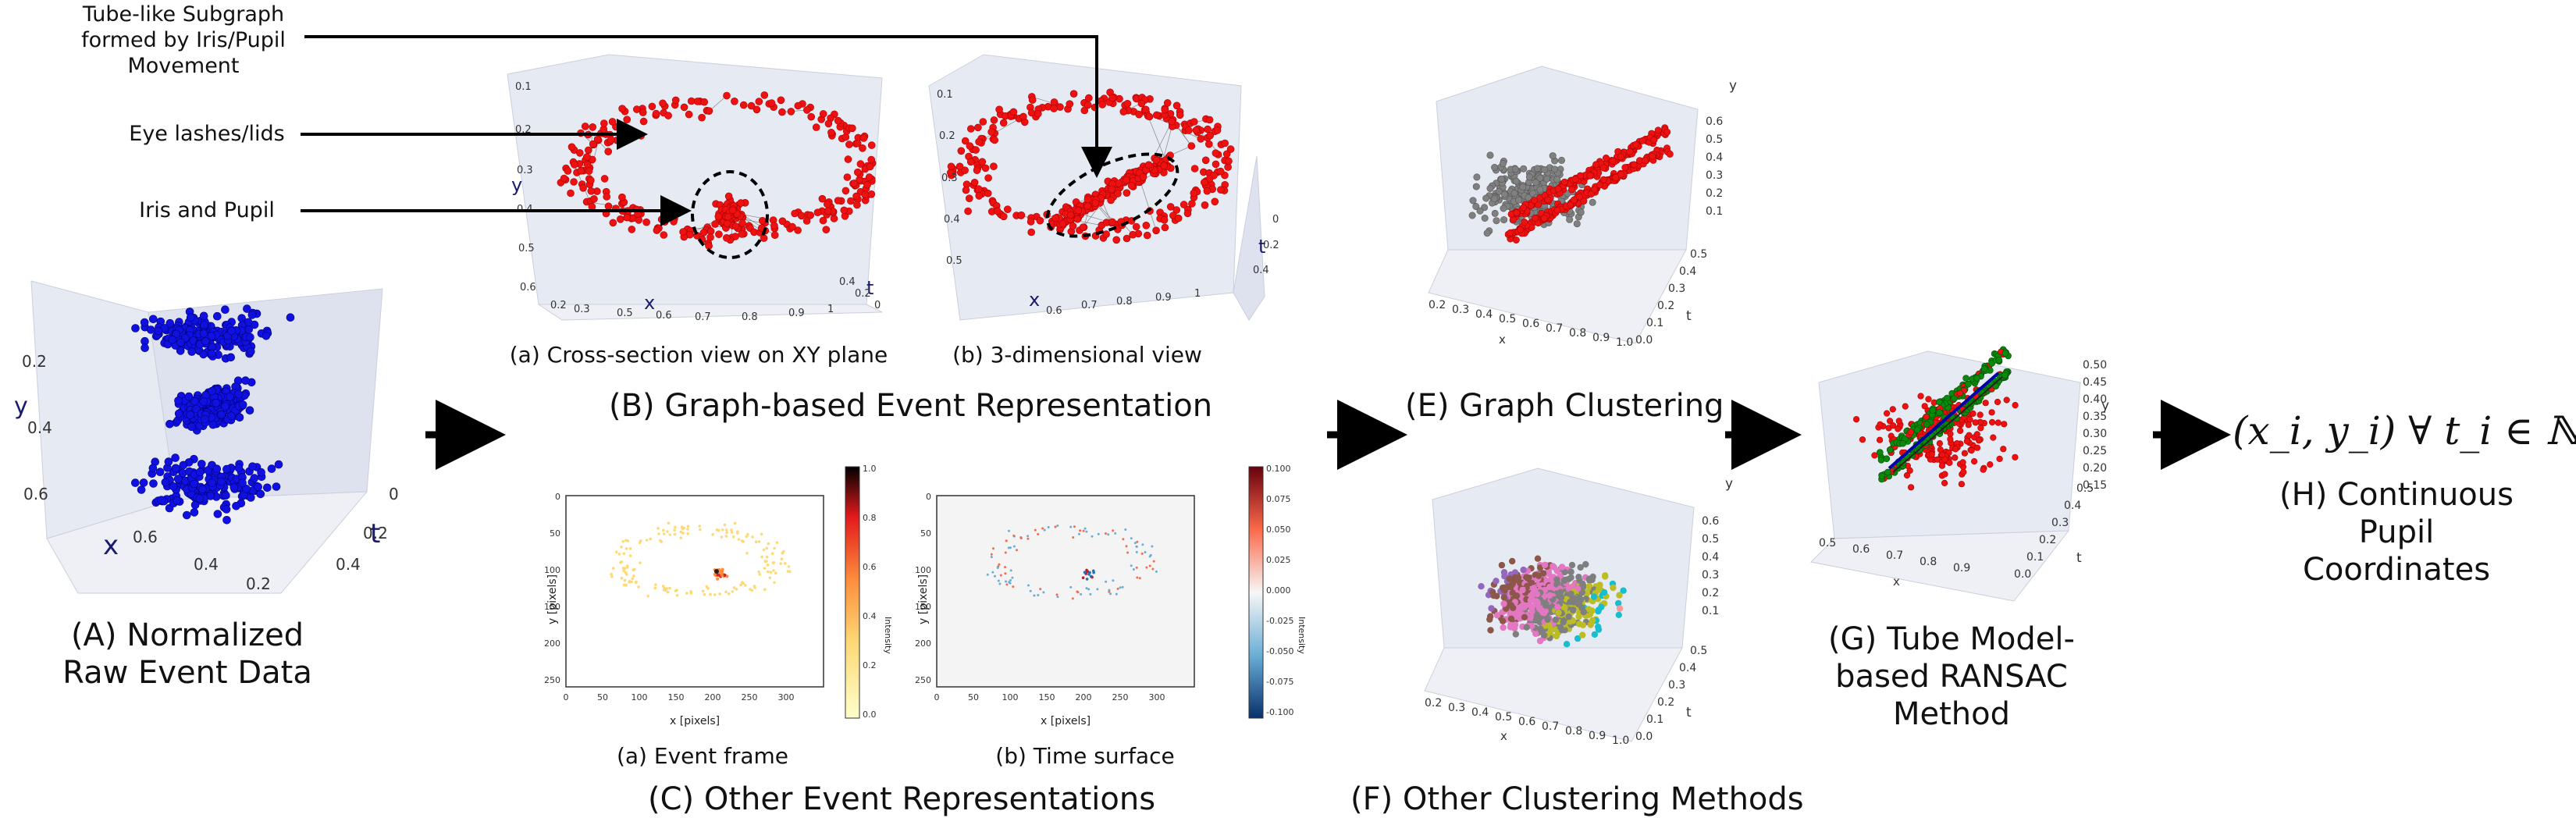 The height and width of the screenshot is (818, 2576). I want to click on tick-label: 0.3, so click(1460, 310).